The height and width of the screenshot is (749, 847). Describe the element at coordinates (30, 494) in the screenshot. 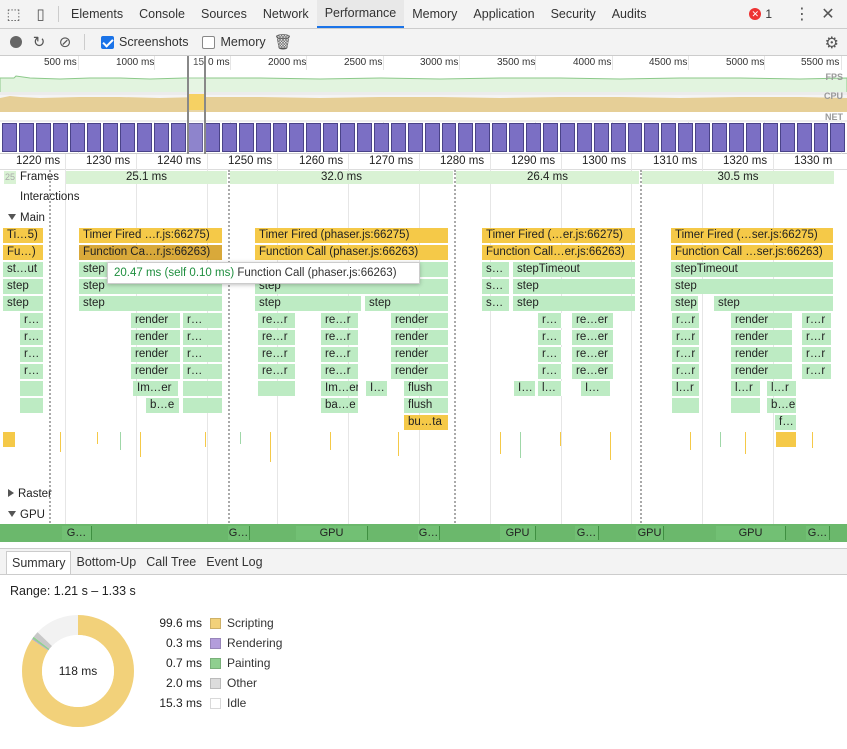

I see `raster-track-toggle: Raster` at that location.